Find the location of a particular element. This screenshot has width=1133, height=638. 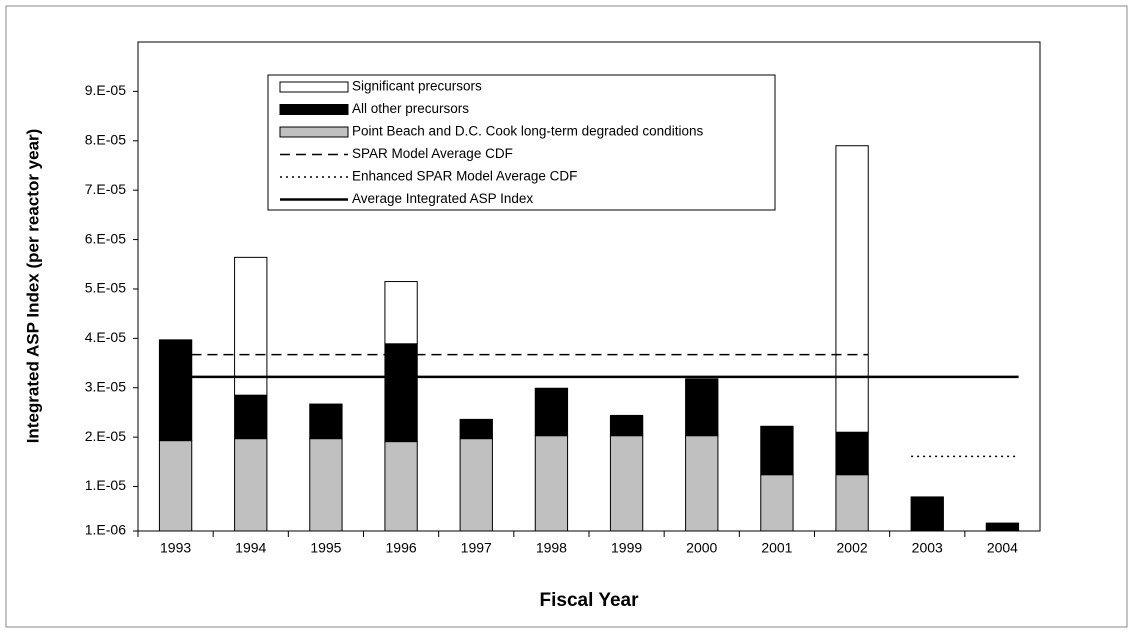

y-tick-label: 7.E-05 is located at coordinates (105, 189).